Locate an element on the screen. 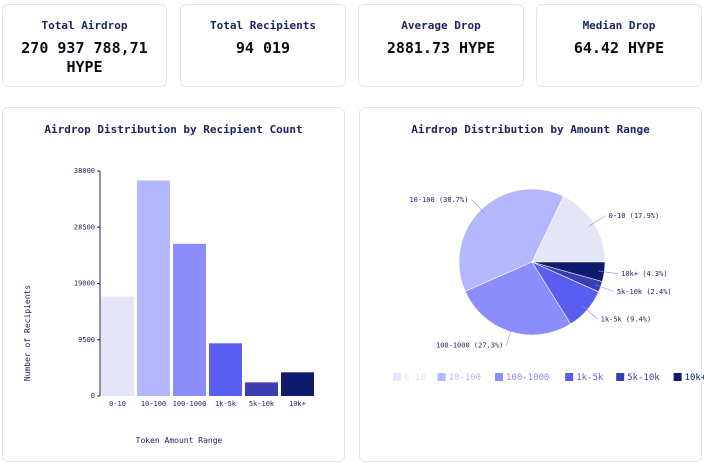 The image size is (704, 469). bar-chart-title: Airdrop Distribution by Recipient Count is located at coordinates (173, 129).